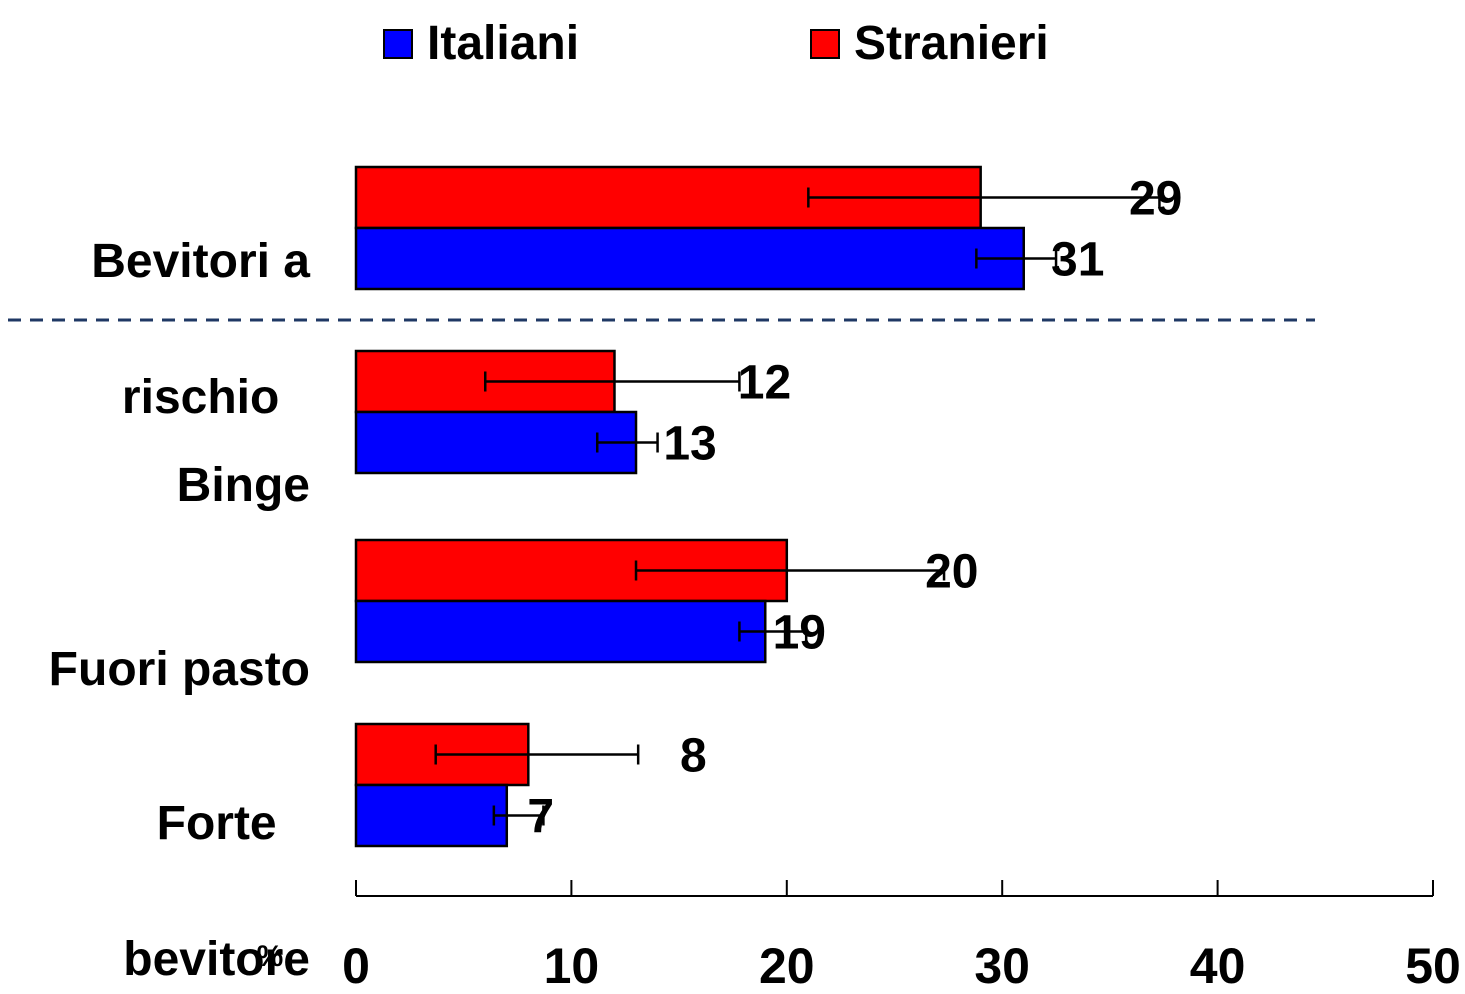 This screenshot has height=994, width=1465. I want to click on x-tick-label: 10, so click(572, 962).